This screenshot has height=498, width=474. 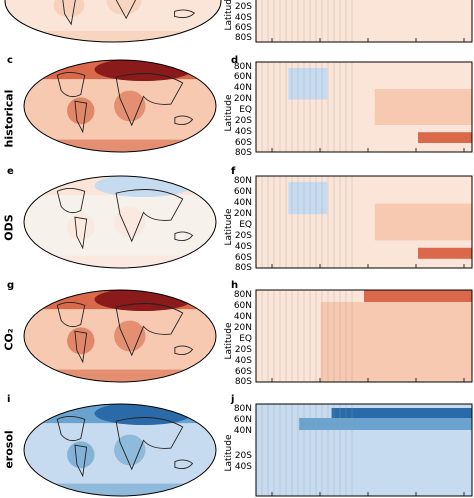 What do you see at coordinates (9, 339) in the screenshot?
I see `row-label-co2: CO₂` at bounding box center [9, 339].